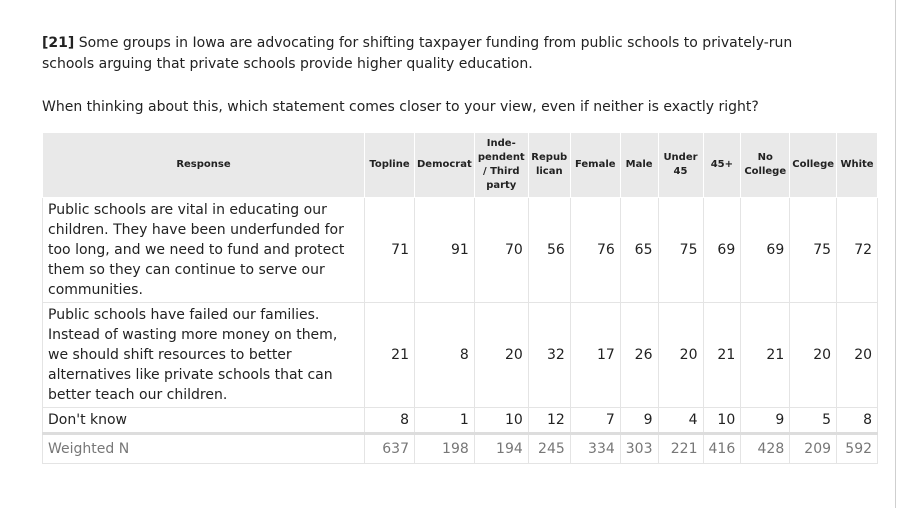 Image resolution: width=900 pixels, height=508 pixels. Describe the element at coordinates (389, 448) in the screenshot. I see `cell-value: 637` at that location.